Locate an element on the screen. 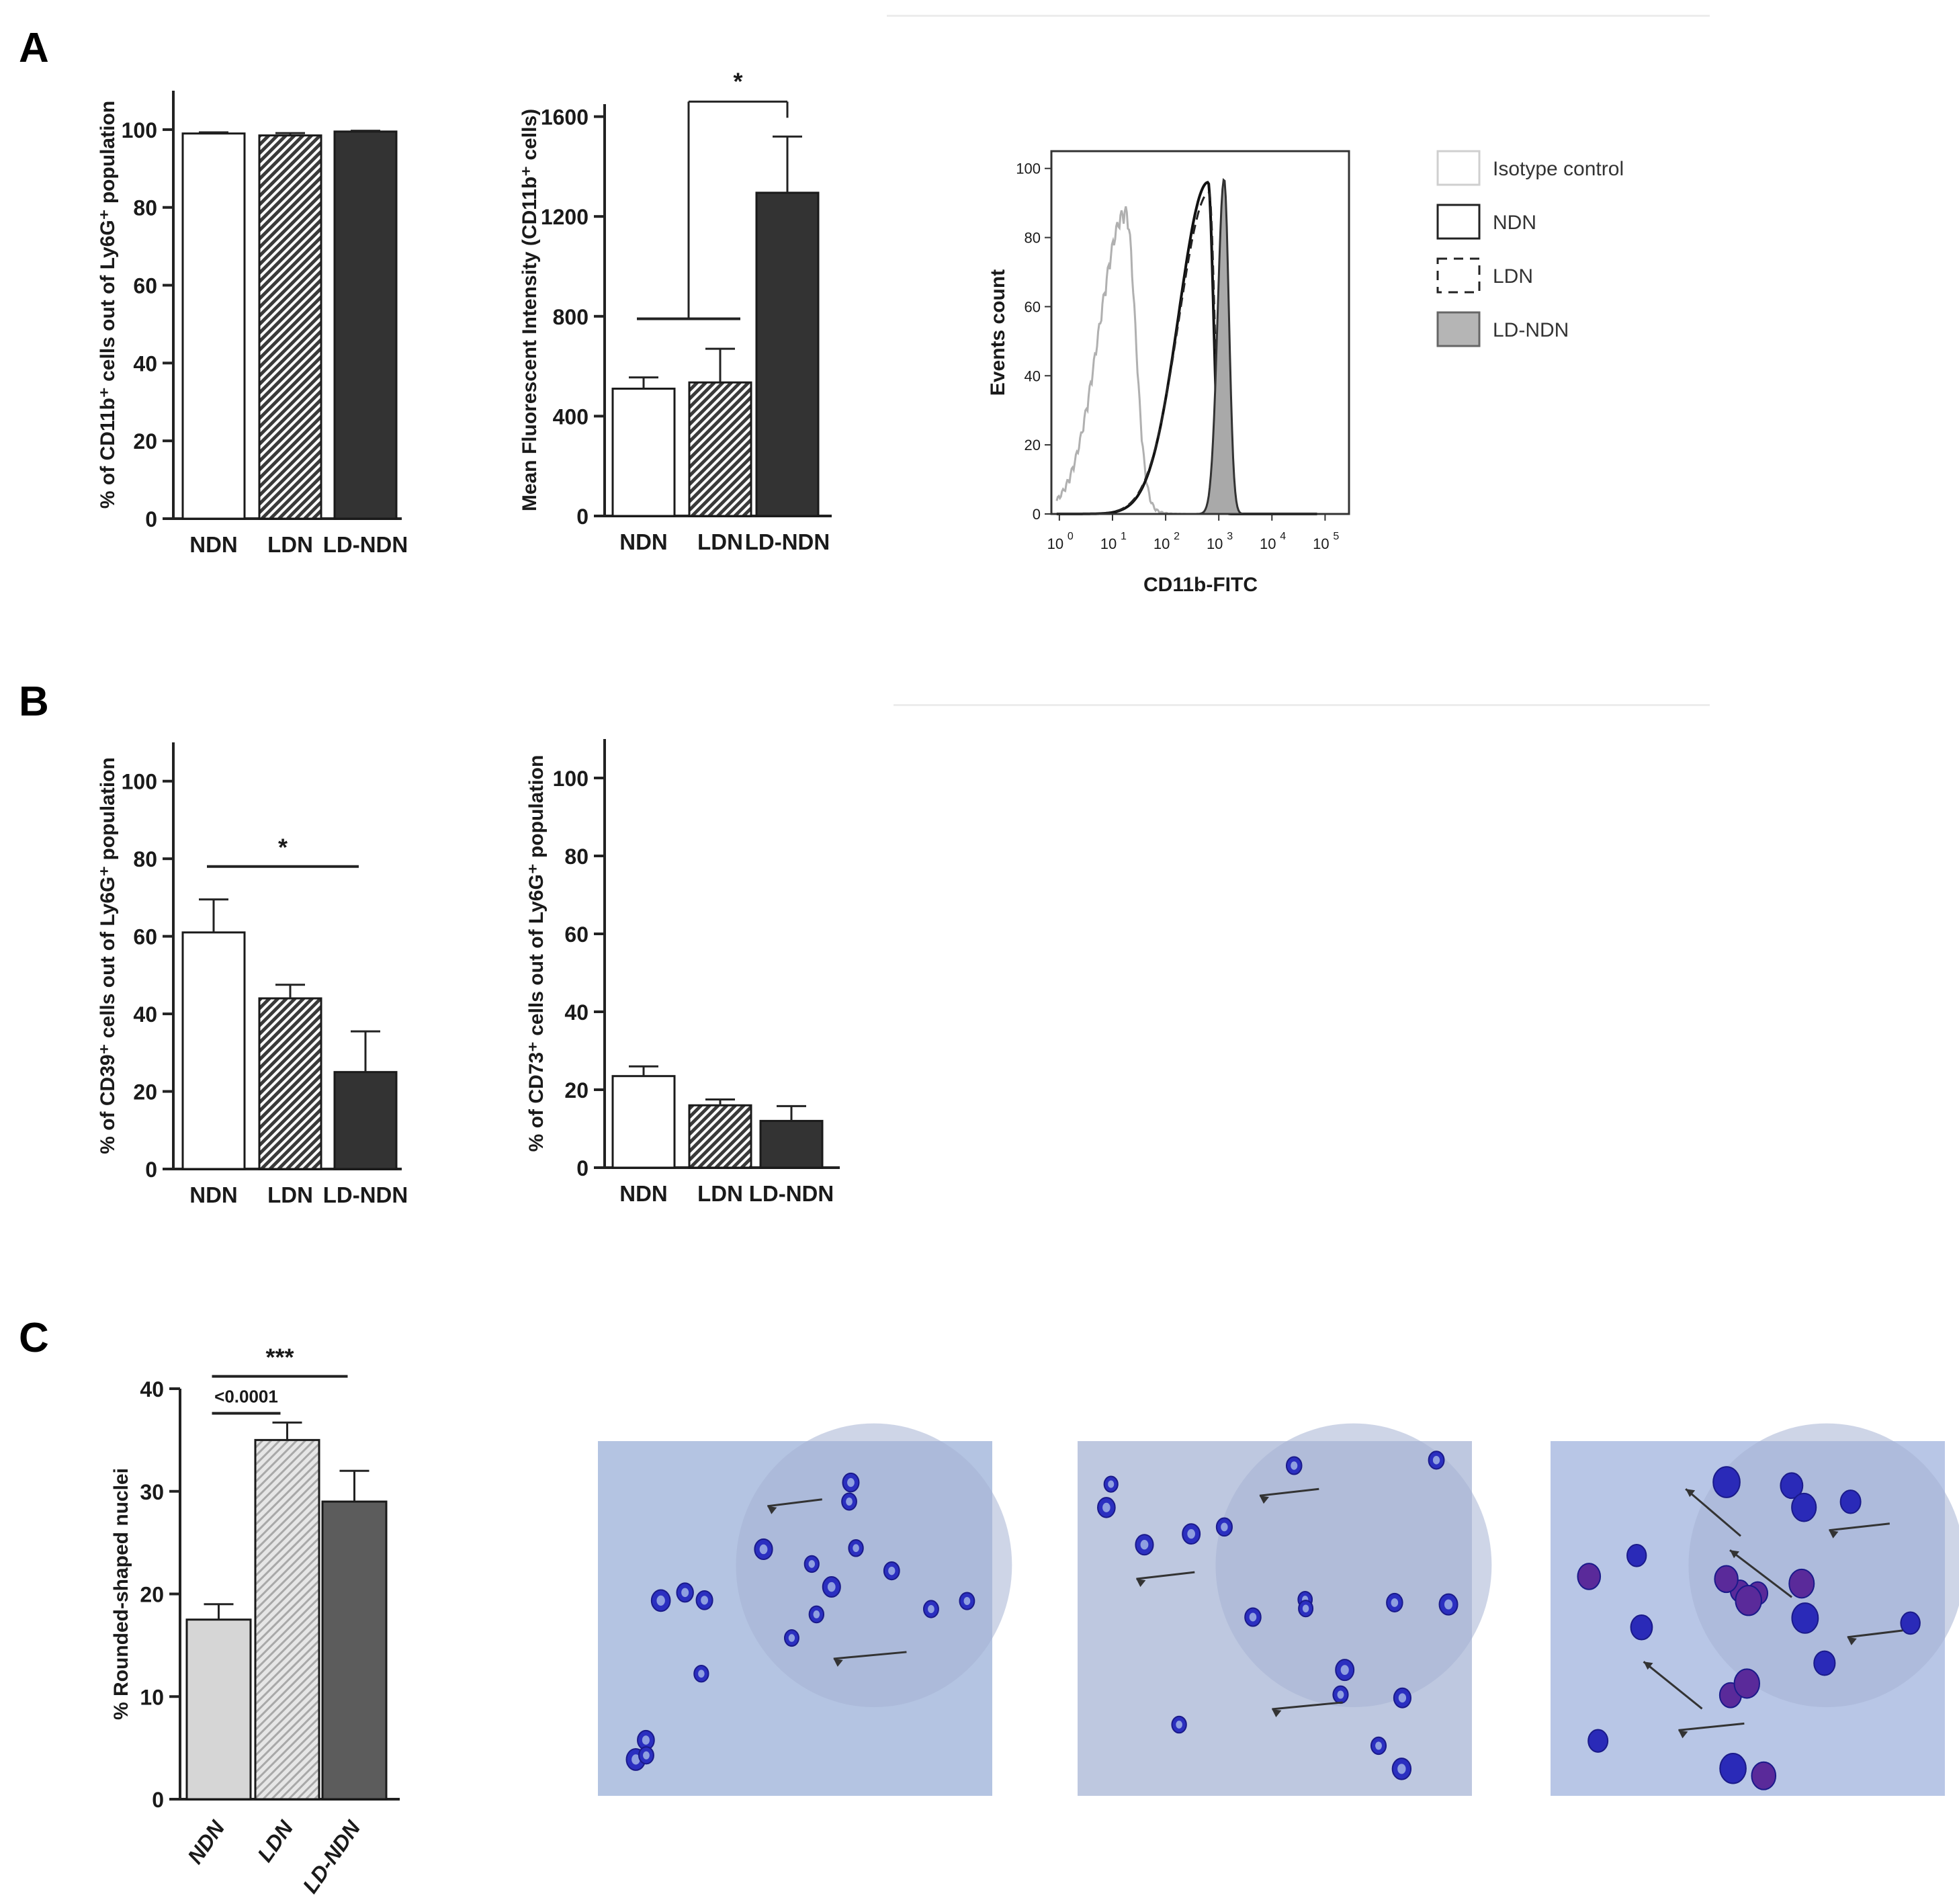 The width and height of the screenshot is (1959, 1904). legend-label: LD-NDN is located at coordinates (1531, 330).